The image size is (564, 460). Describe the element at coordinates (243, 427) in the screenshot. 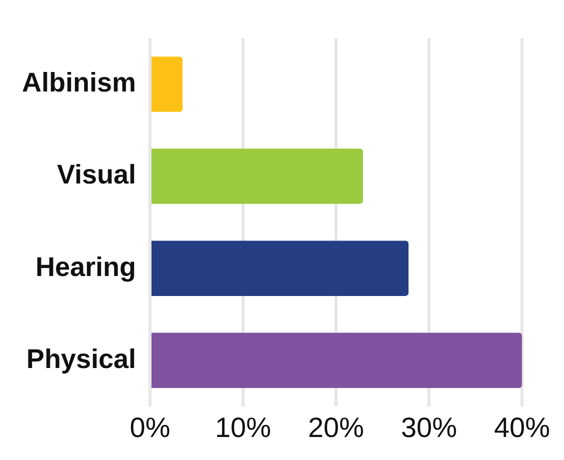

I see `x-tick-label: 10%` at that location.